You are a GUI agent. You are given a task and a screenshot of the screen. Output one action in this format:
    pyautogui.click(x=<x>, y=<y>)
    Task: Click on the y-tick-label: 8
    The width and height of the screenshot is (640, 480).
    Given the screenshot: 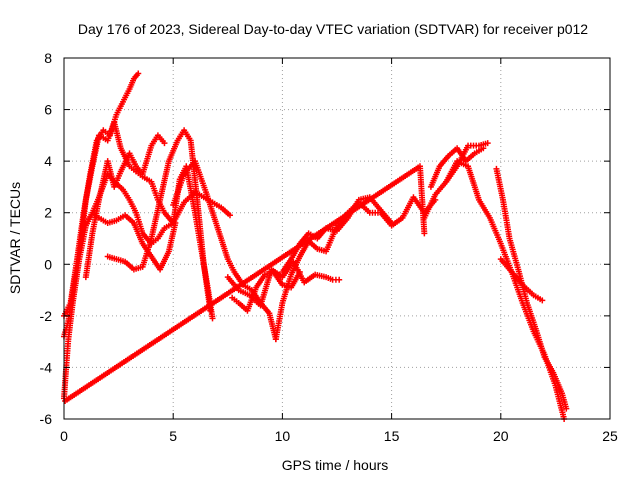 What is the action you would take?
    pyautogui.click(x=48, y=58)
    